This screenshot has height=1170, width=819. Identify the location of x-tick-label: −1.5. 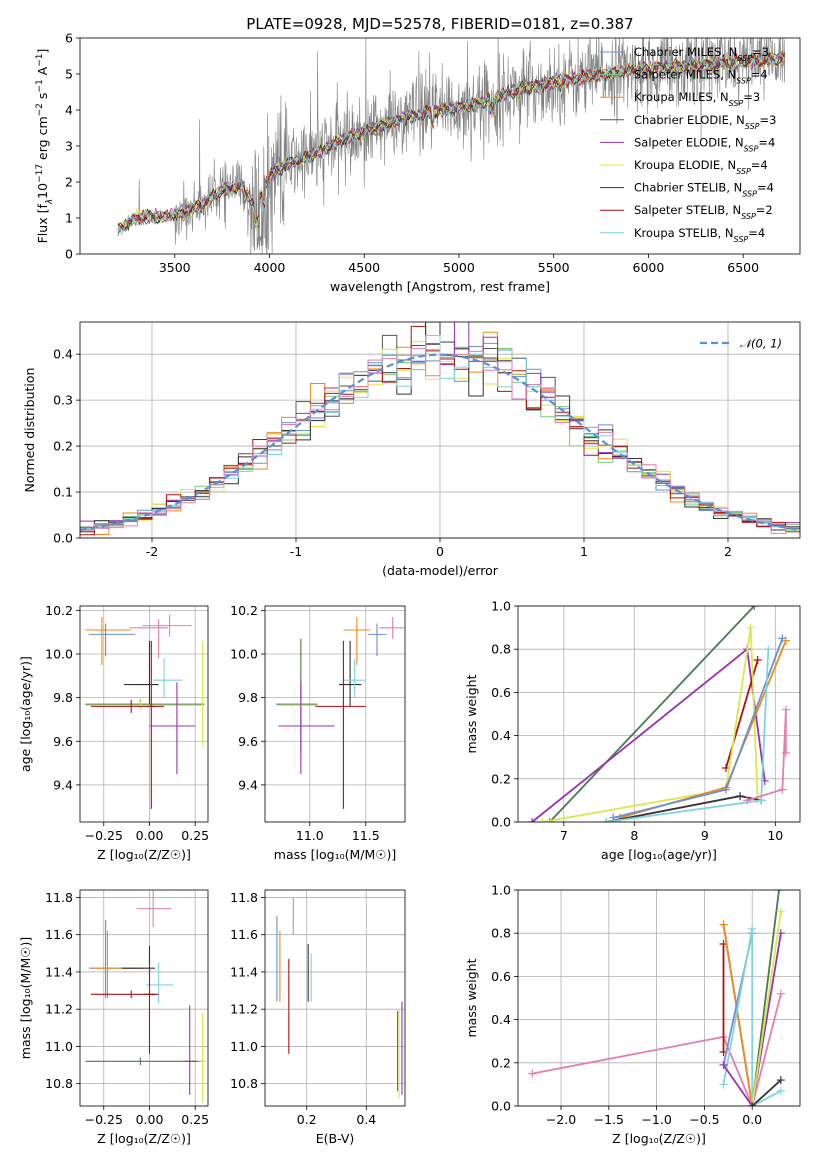
(609, 1119).